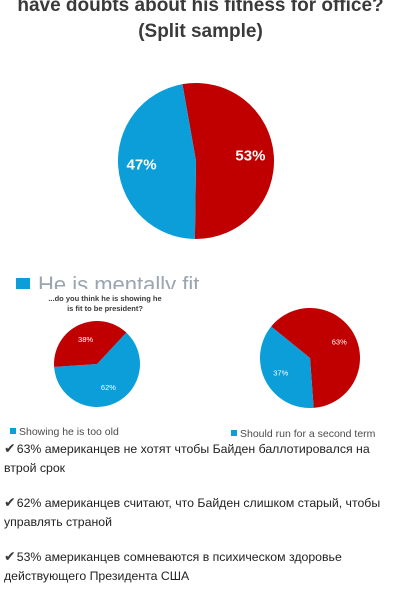 The width and height of the screenshot is (401, 604). Describe the element at coordinates (69, 432) in the screenshot. I see `legend-2-label: Showing he is too old` at that location.